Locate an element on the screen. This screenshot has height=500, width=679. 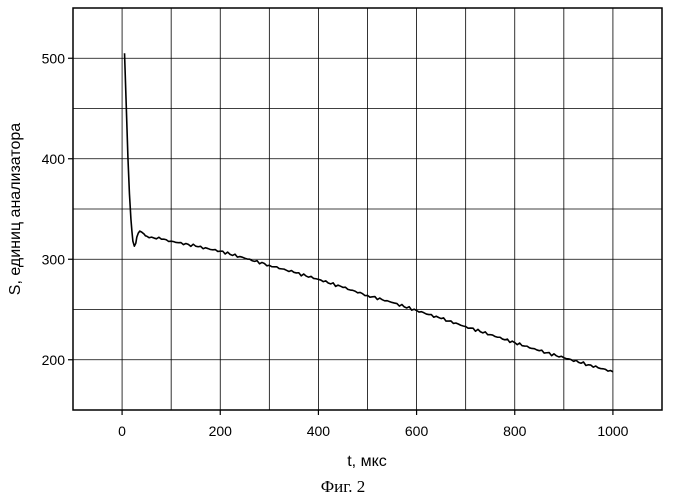
y-tick-label: 200 is located at coordinates (54, 360).